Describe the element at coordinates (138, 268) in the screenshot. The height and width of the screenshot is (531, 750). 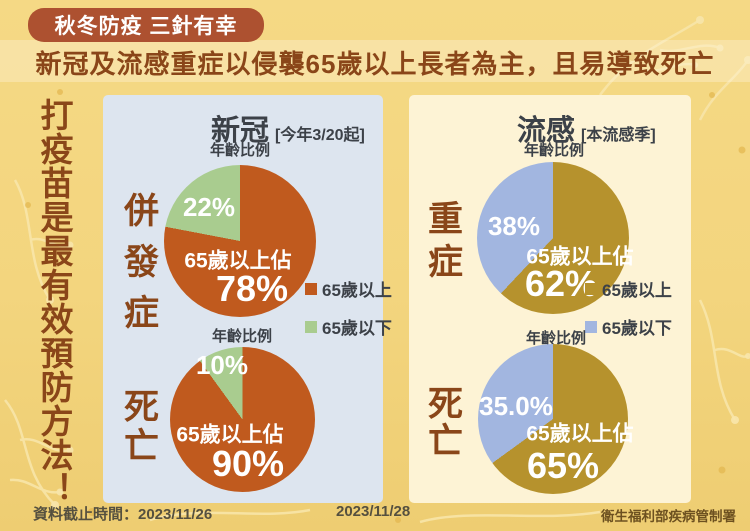
I see `section-label-complications: 併發症` at that location.